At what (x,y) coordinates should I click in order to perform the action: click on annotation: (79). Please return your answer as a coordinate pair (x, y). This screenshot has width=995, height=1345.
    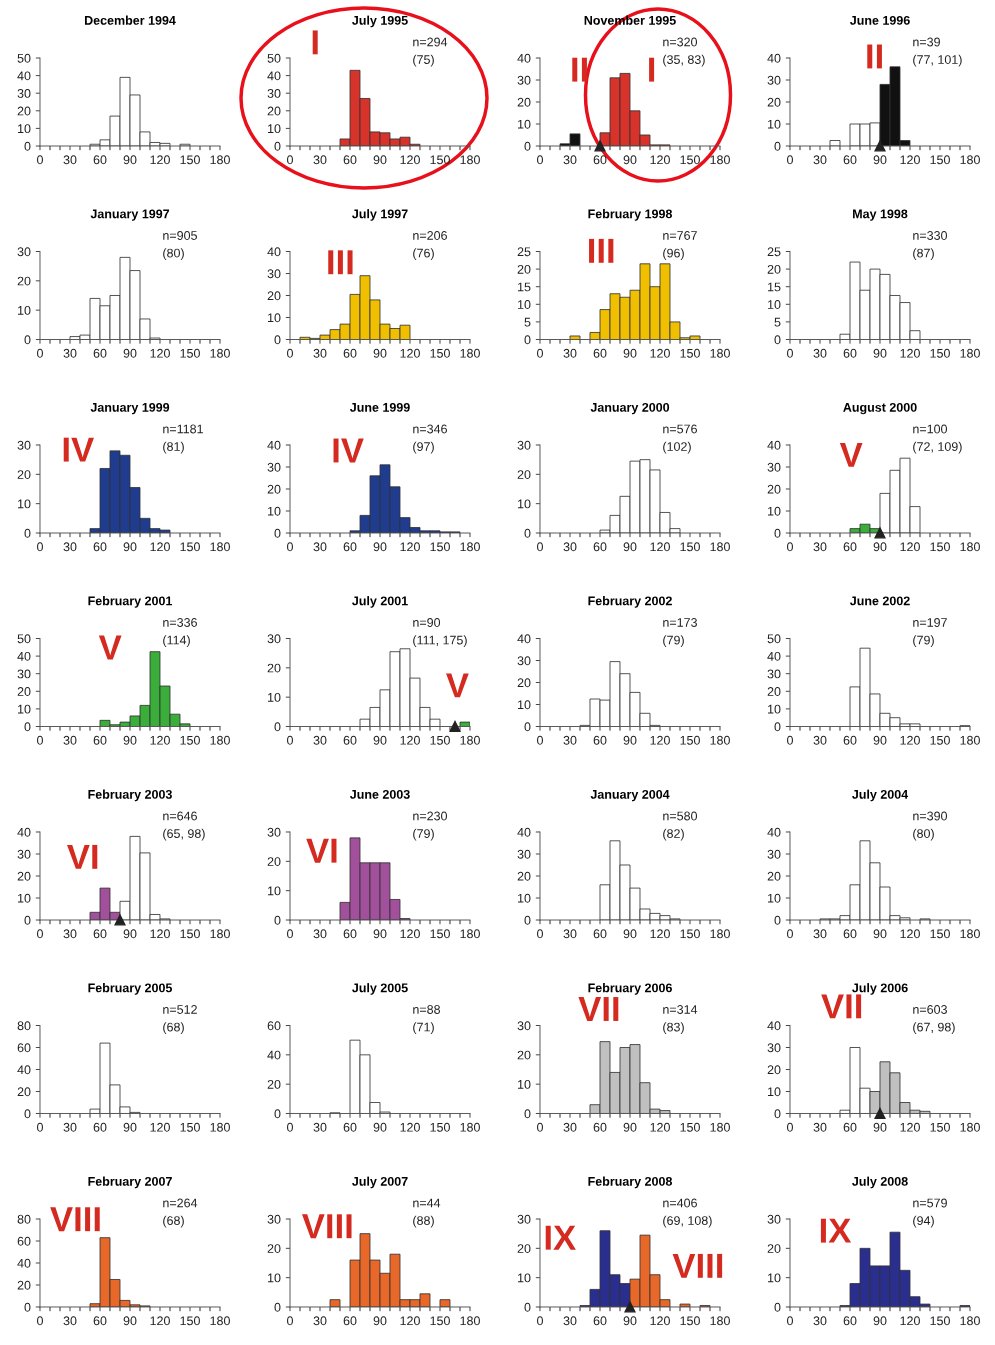
    Looking at the image, I should click on (423, 834).